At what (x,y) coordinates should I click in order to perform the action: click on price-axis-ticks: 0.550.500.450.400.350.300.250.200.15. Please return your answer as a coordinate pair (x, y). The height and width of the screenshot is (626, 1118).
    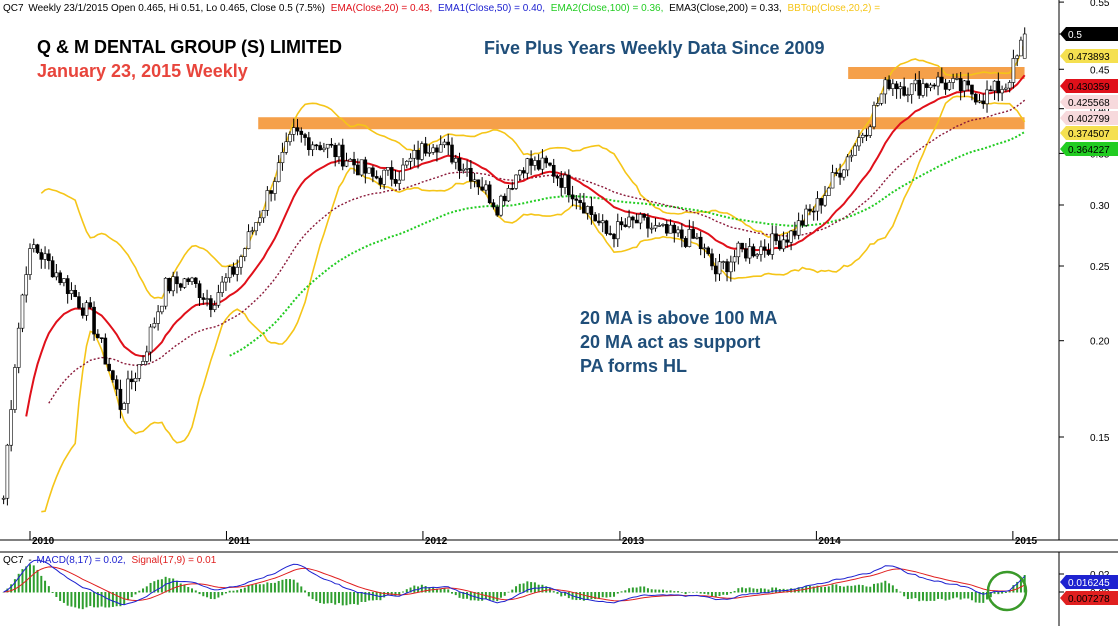
    Looking at the image, I should click on (1084, 222).